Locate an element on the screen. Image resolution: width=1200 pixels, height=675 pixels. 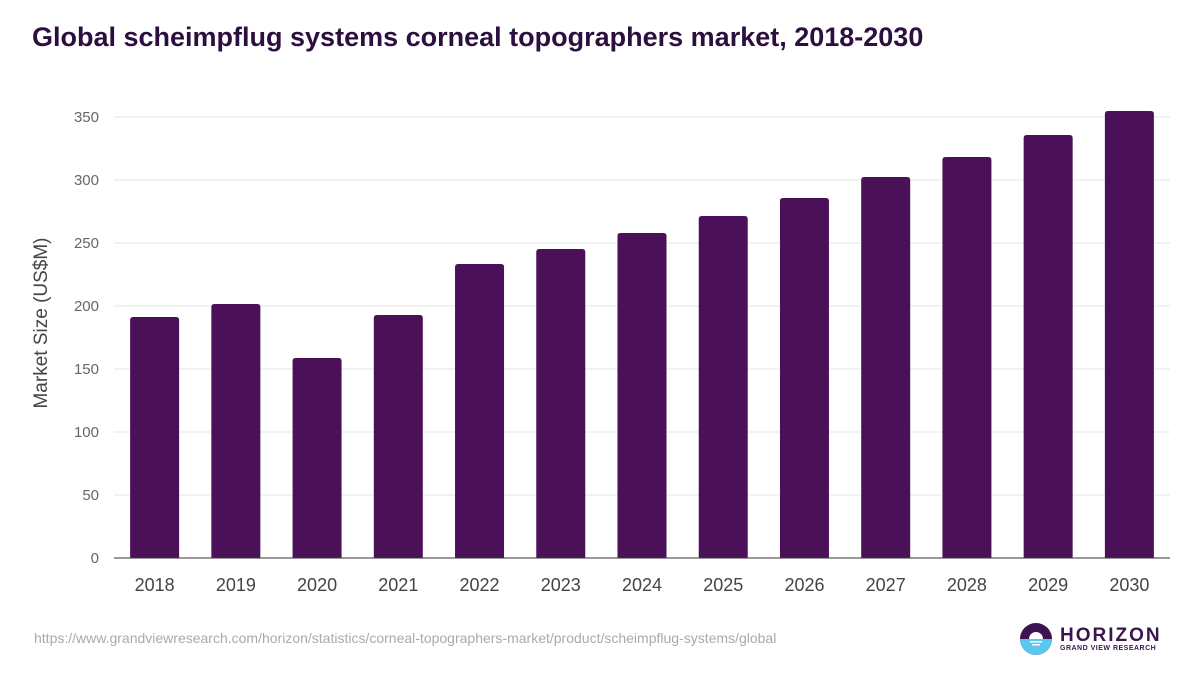
horizon-logo: HORIZON GRAND VIEW RESEARCH is located at coordinates (1091, 639).